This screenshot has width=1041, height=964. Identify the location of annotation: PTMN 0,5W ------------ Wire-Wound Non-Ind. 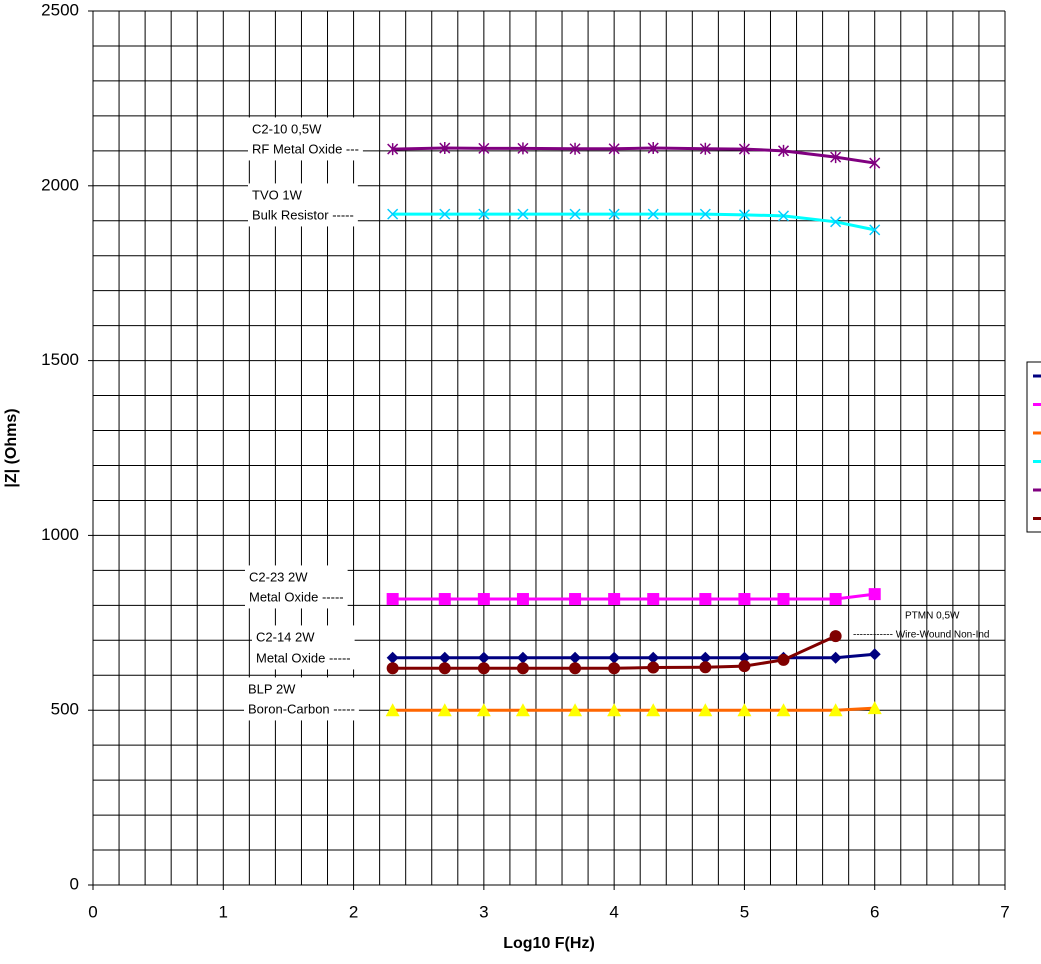
(921, 626).